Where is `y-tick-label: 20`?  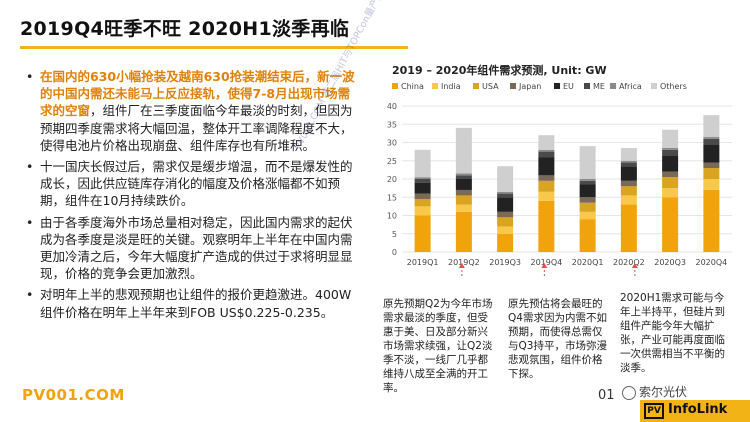
y-tick-label: 20 is located at coordinates (392, 179).